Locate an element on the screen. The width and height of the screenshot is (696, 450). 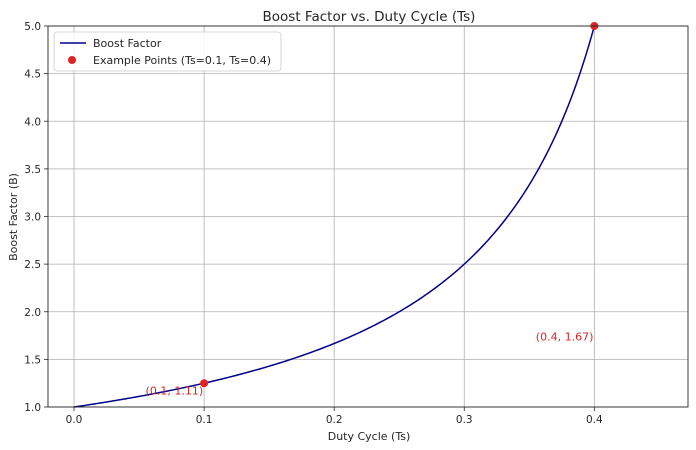
x-tick-label: 0.3 is located at coordinates (464, 420).